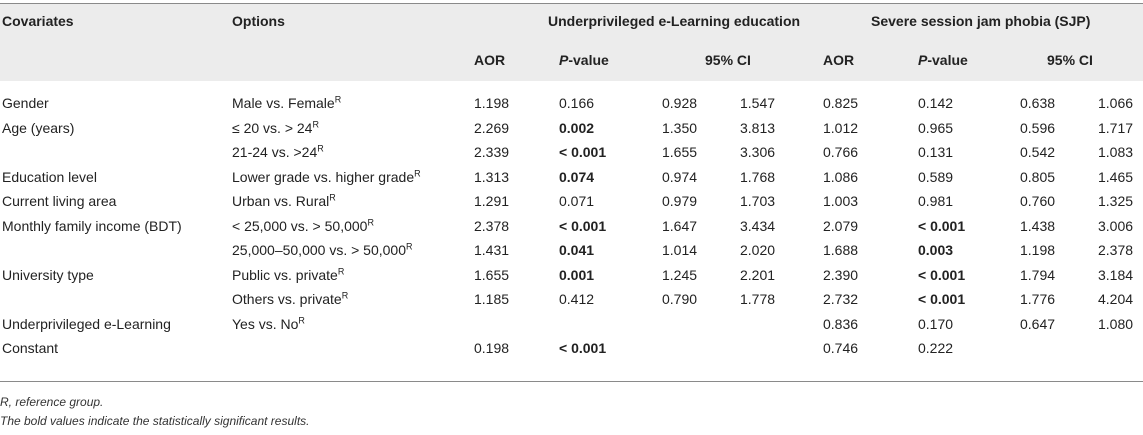 This screenshot has width=1143, height=435. Describe the element at coordinates (492, 274) in the screenshot. I see `cell-g1-aor: 1.655` at that location.